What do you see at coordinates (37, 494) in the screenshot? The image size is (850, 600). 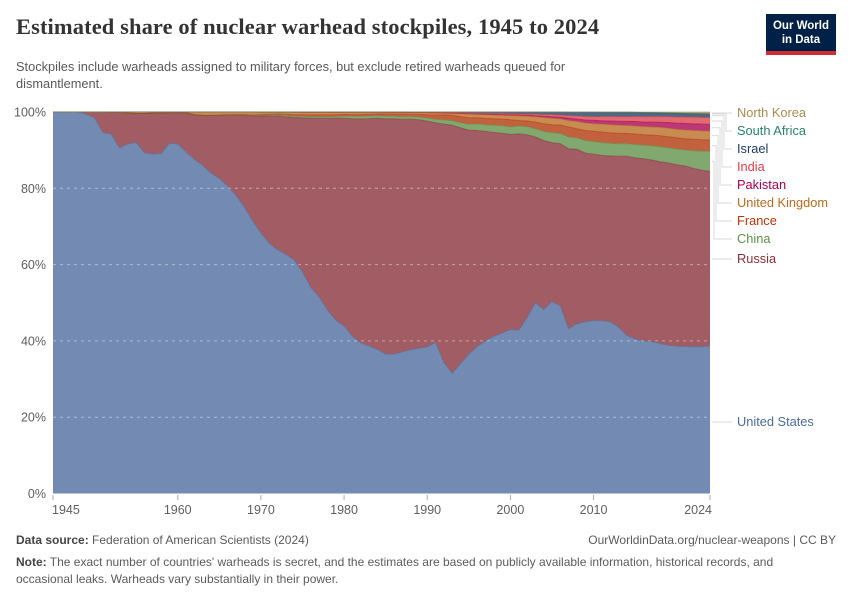 I see `y-axis-label: 0%` at bounding box center [37, 494].